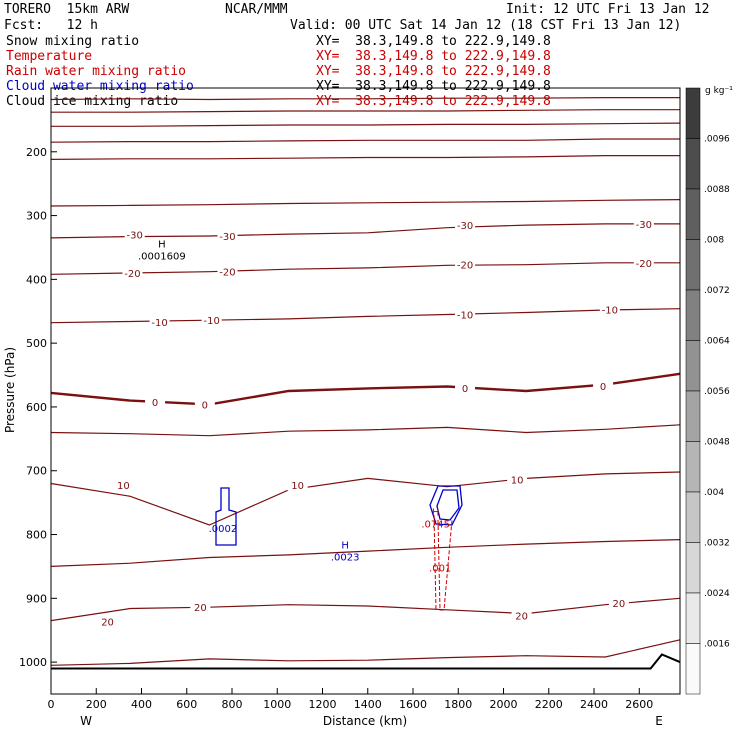 The height and width of the screenshot is (740, 740). I want to click on extrema-value: .0745, so click(435, 524).